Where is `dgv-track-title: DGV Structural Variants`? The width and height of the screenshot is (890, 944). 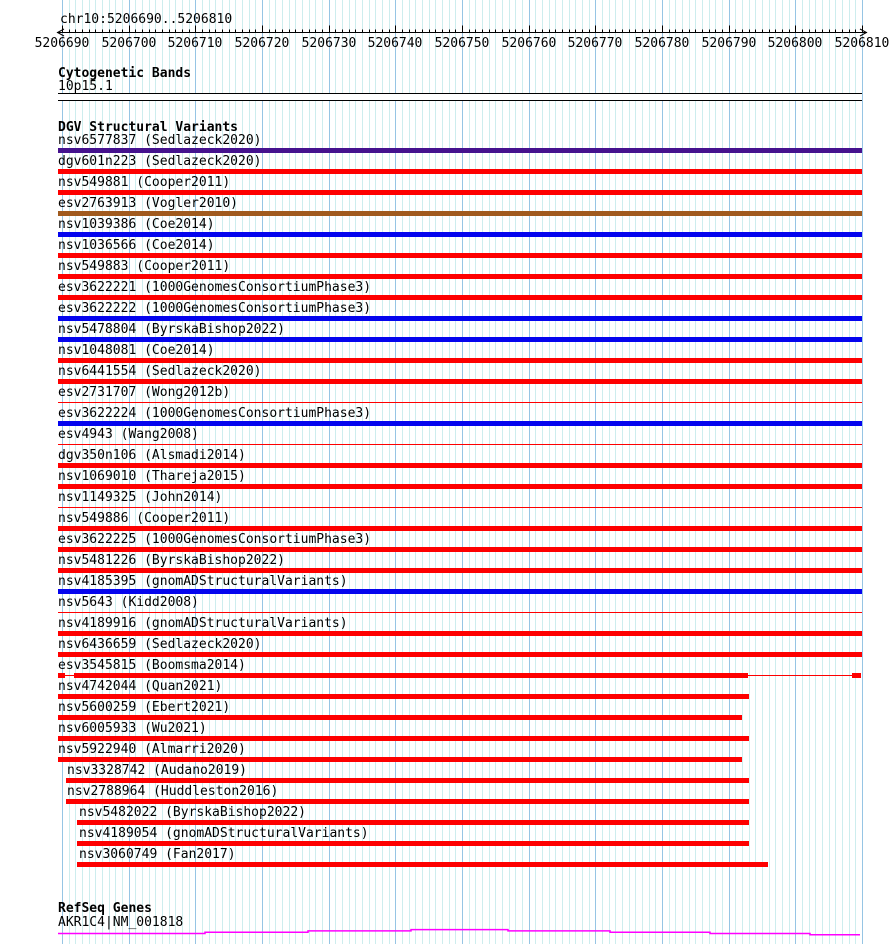 dgv-track-title: DGV Structural Variants is located at coordinates (148, 127).